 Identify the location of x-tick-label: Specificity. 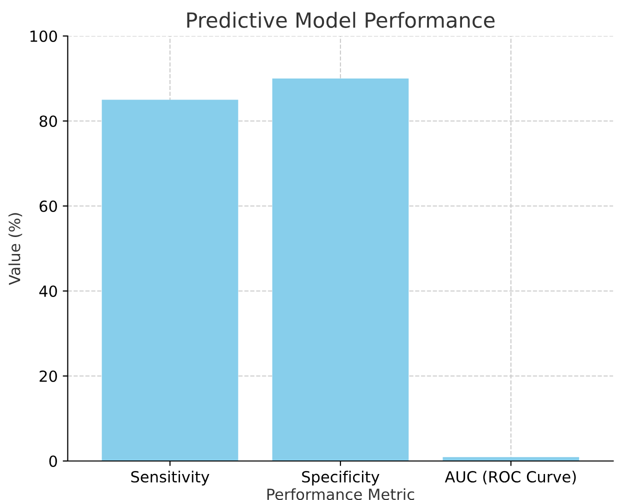
(341, 478).